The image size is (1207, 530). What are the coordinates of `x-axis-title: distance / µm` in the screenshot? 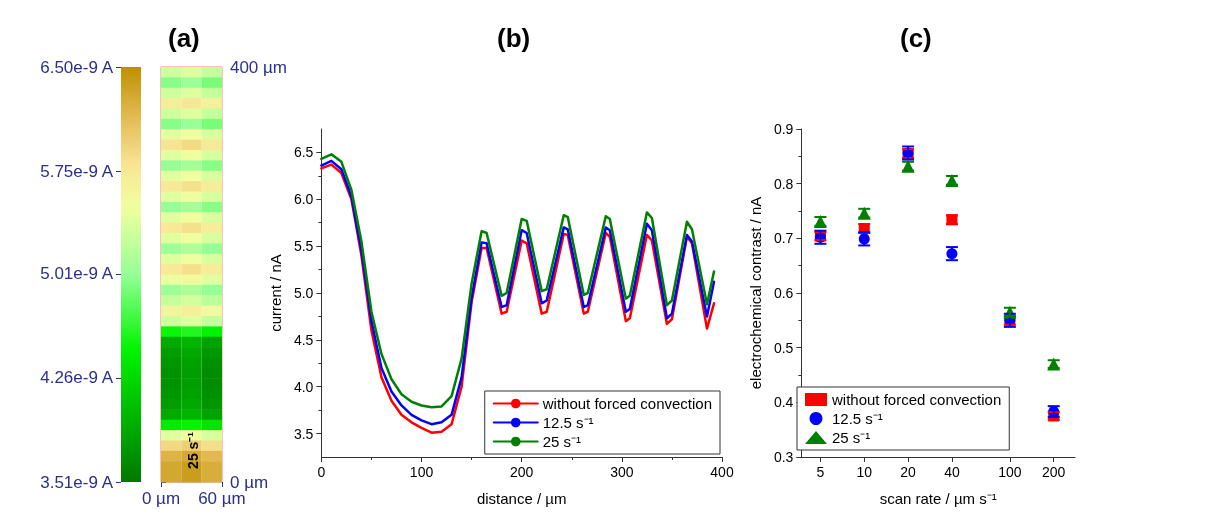 It's located at (521, 498).